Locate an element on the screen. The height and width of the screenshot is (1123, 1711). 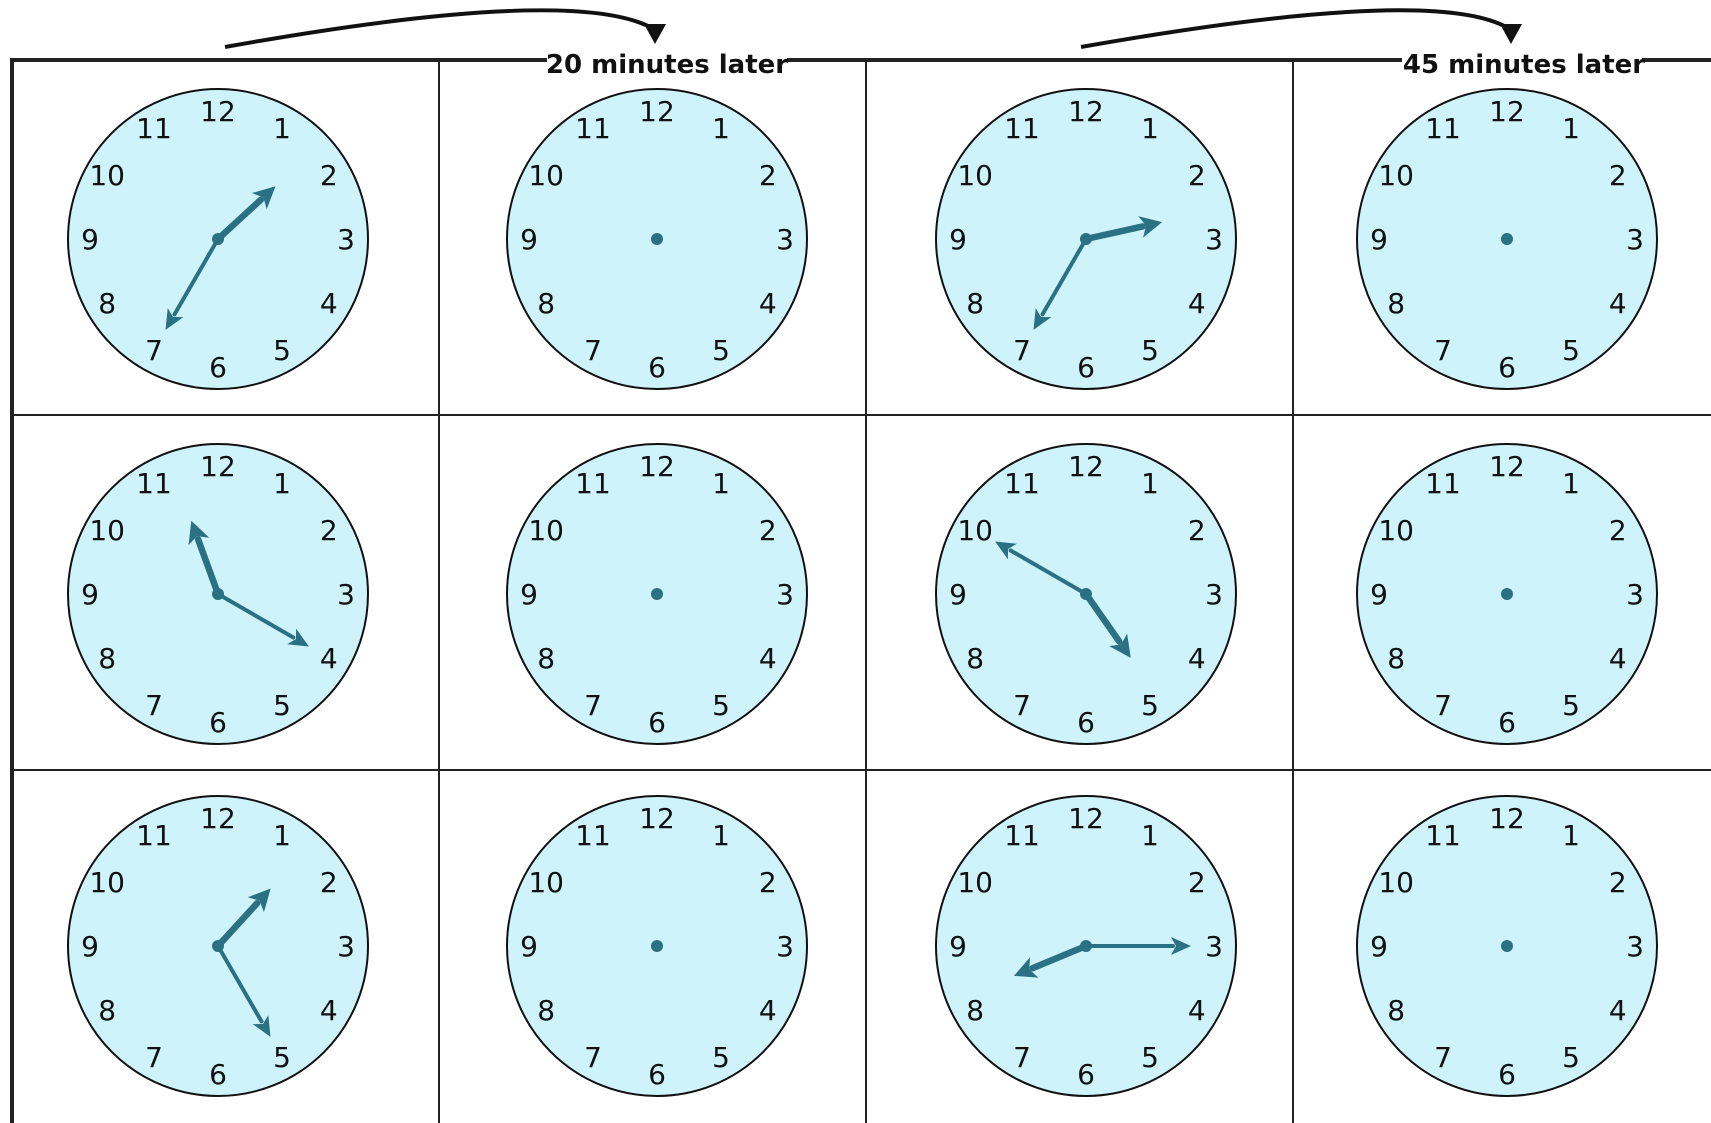
header-label-bg is located at coordinates (667, 59).